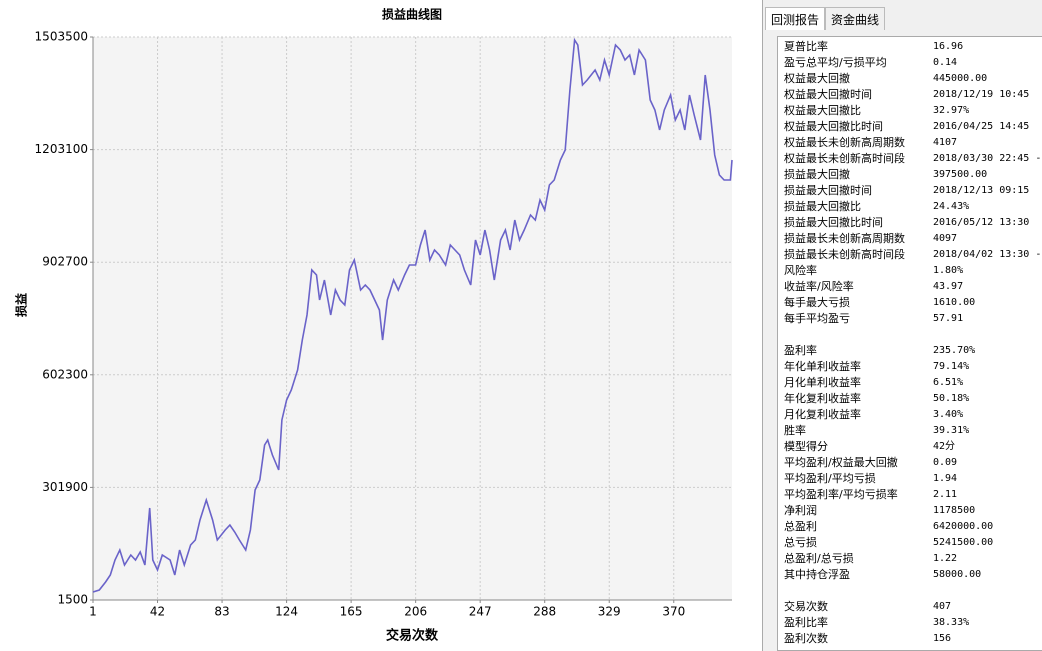 This screenshot has width=1042, height=651. I want to click on tab: 资金曲线, so click(855, 18).